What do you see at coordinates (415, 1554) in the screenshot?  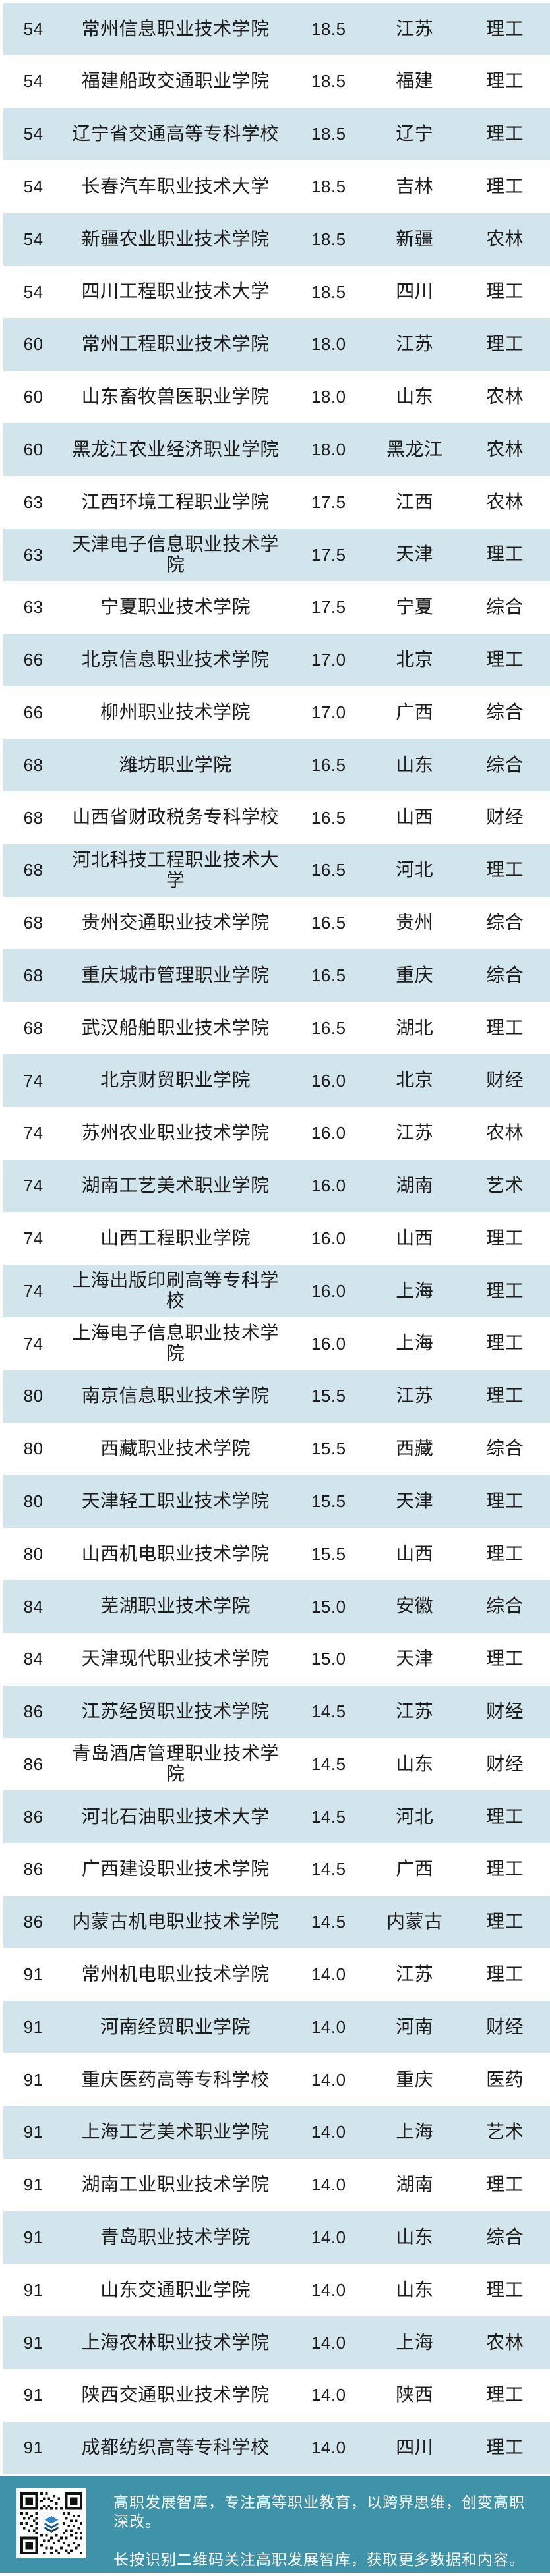 I see `province-cell: 山西` at bounding box center [415, 1554].